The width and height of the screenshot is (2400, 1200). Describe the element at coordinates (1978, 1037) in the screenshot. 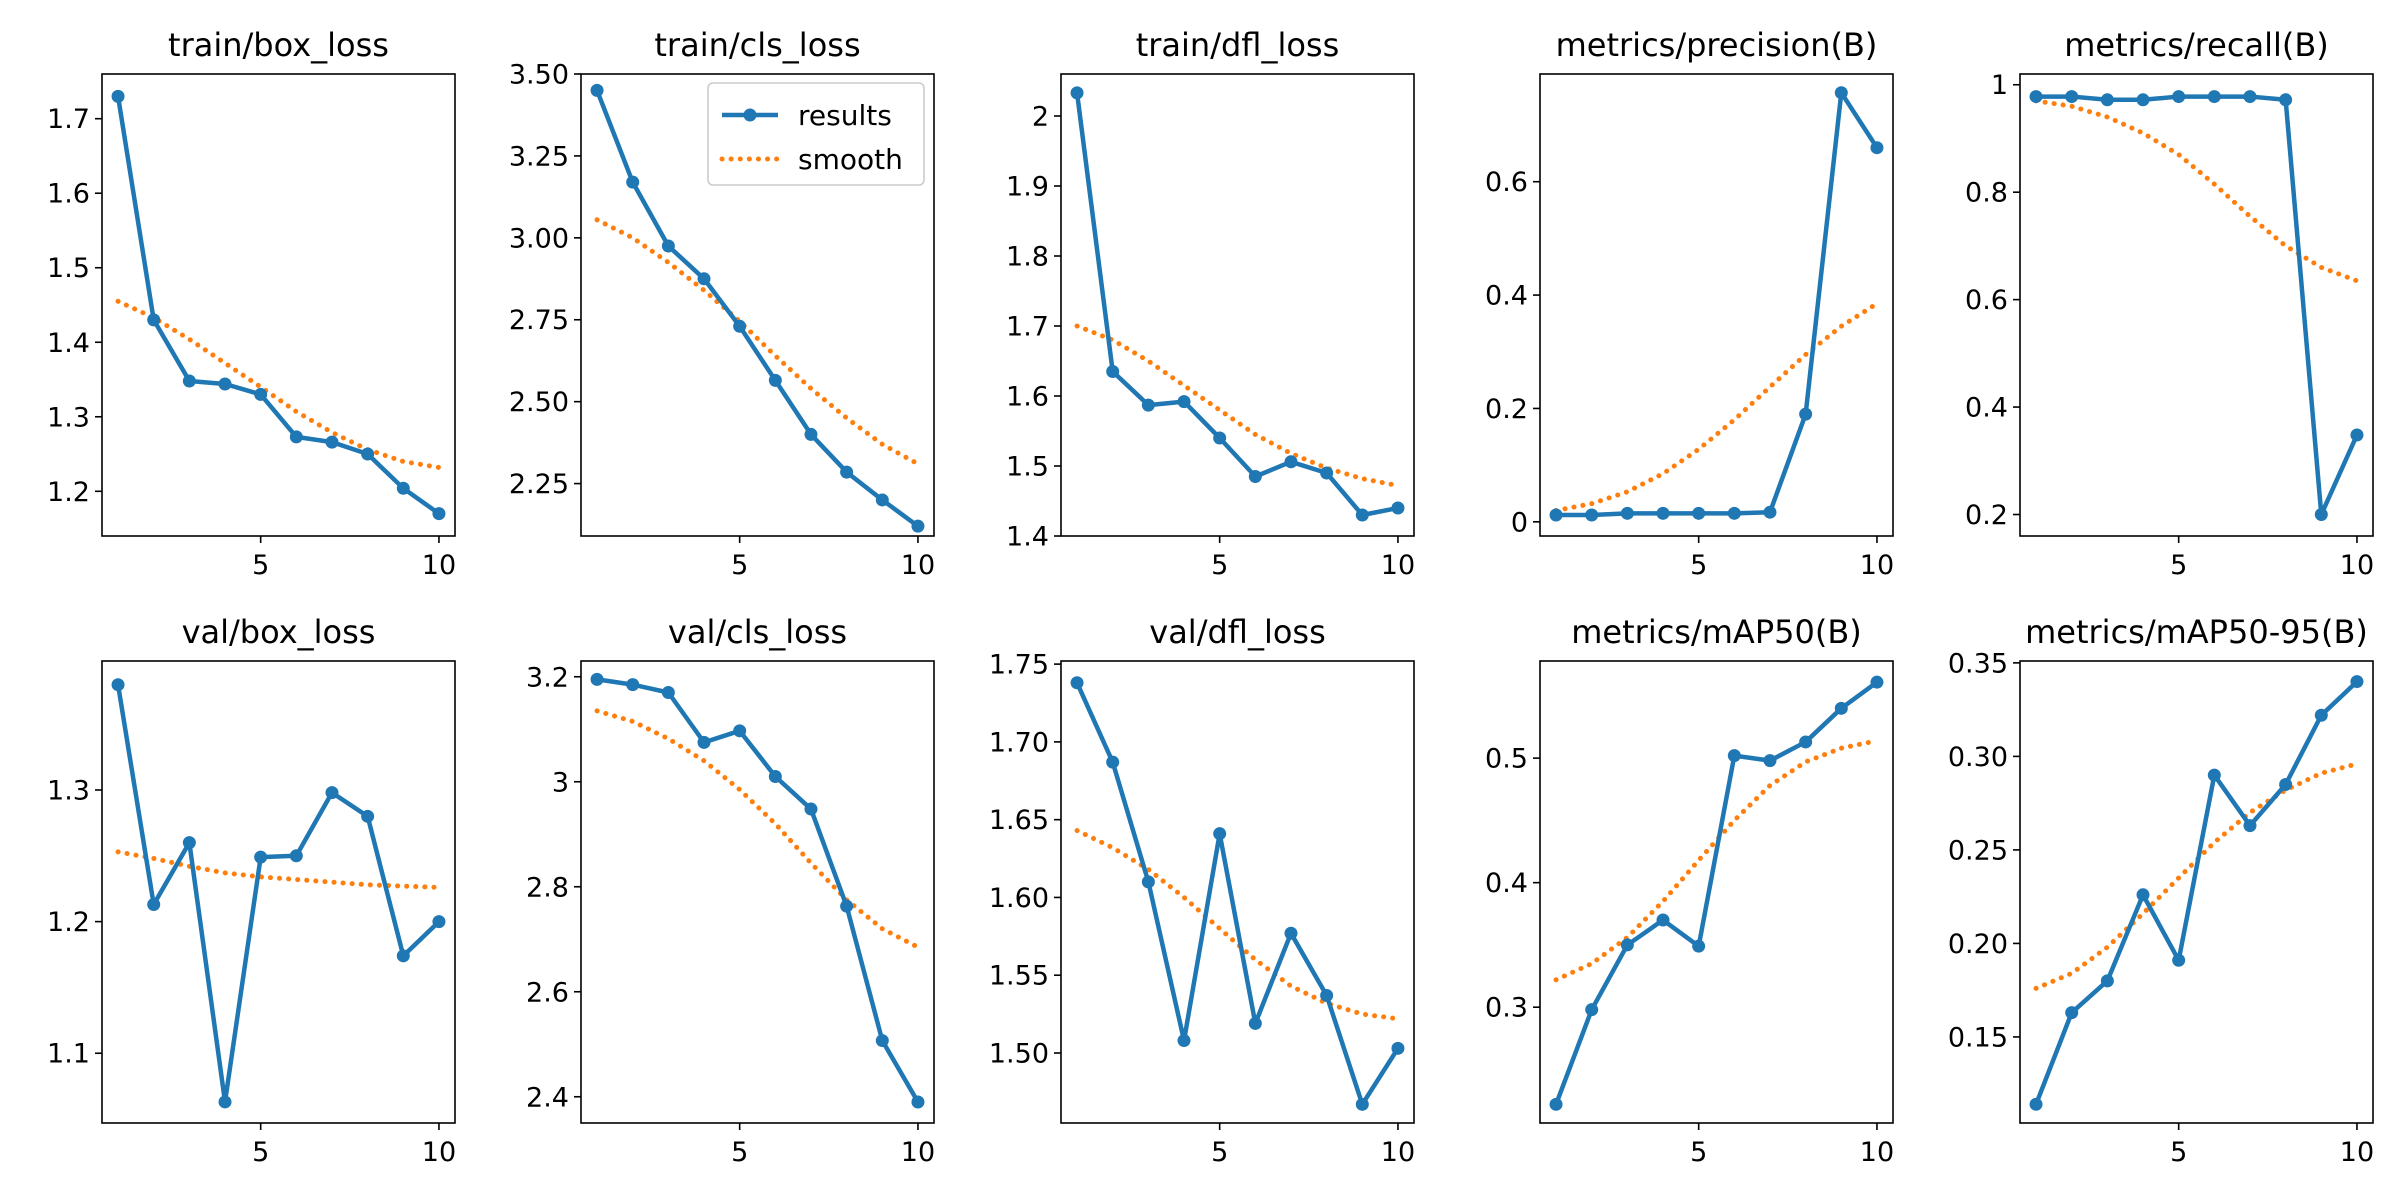

I see `y-tick-label: 0.15` at that location.